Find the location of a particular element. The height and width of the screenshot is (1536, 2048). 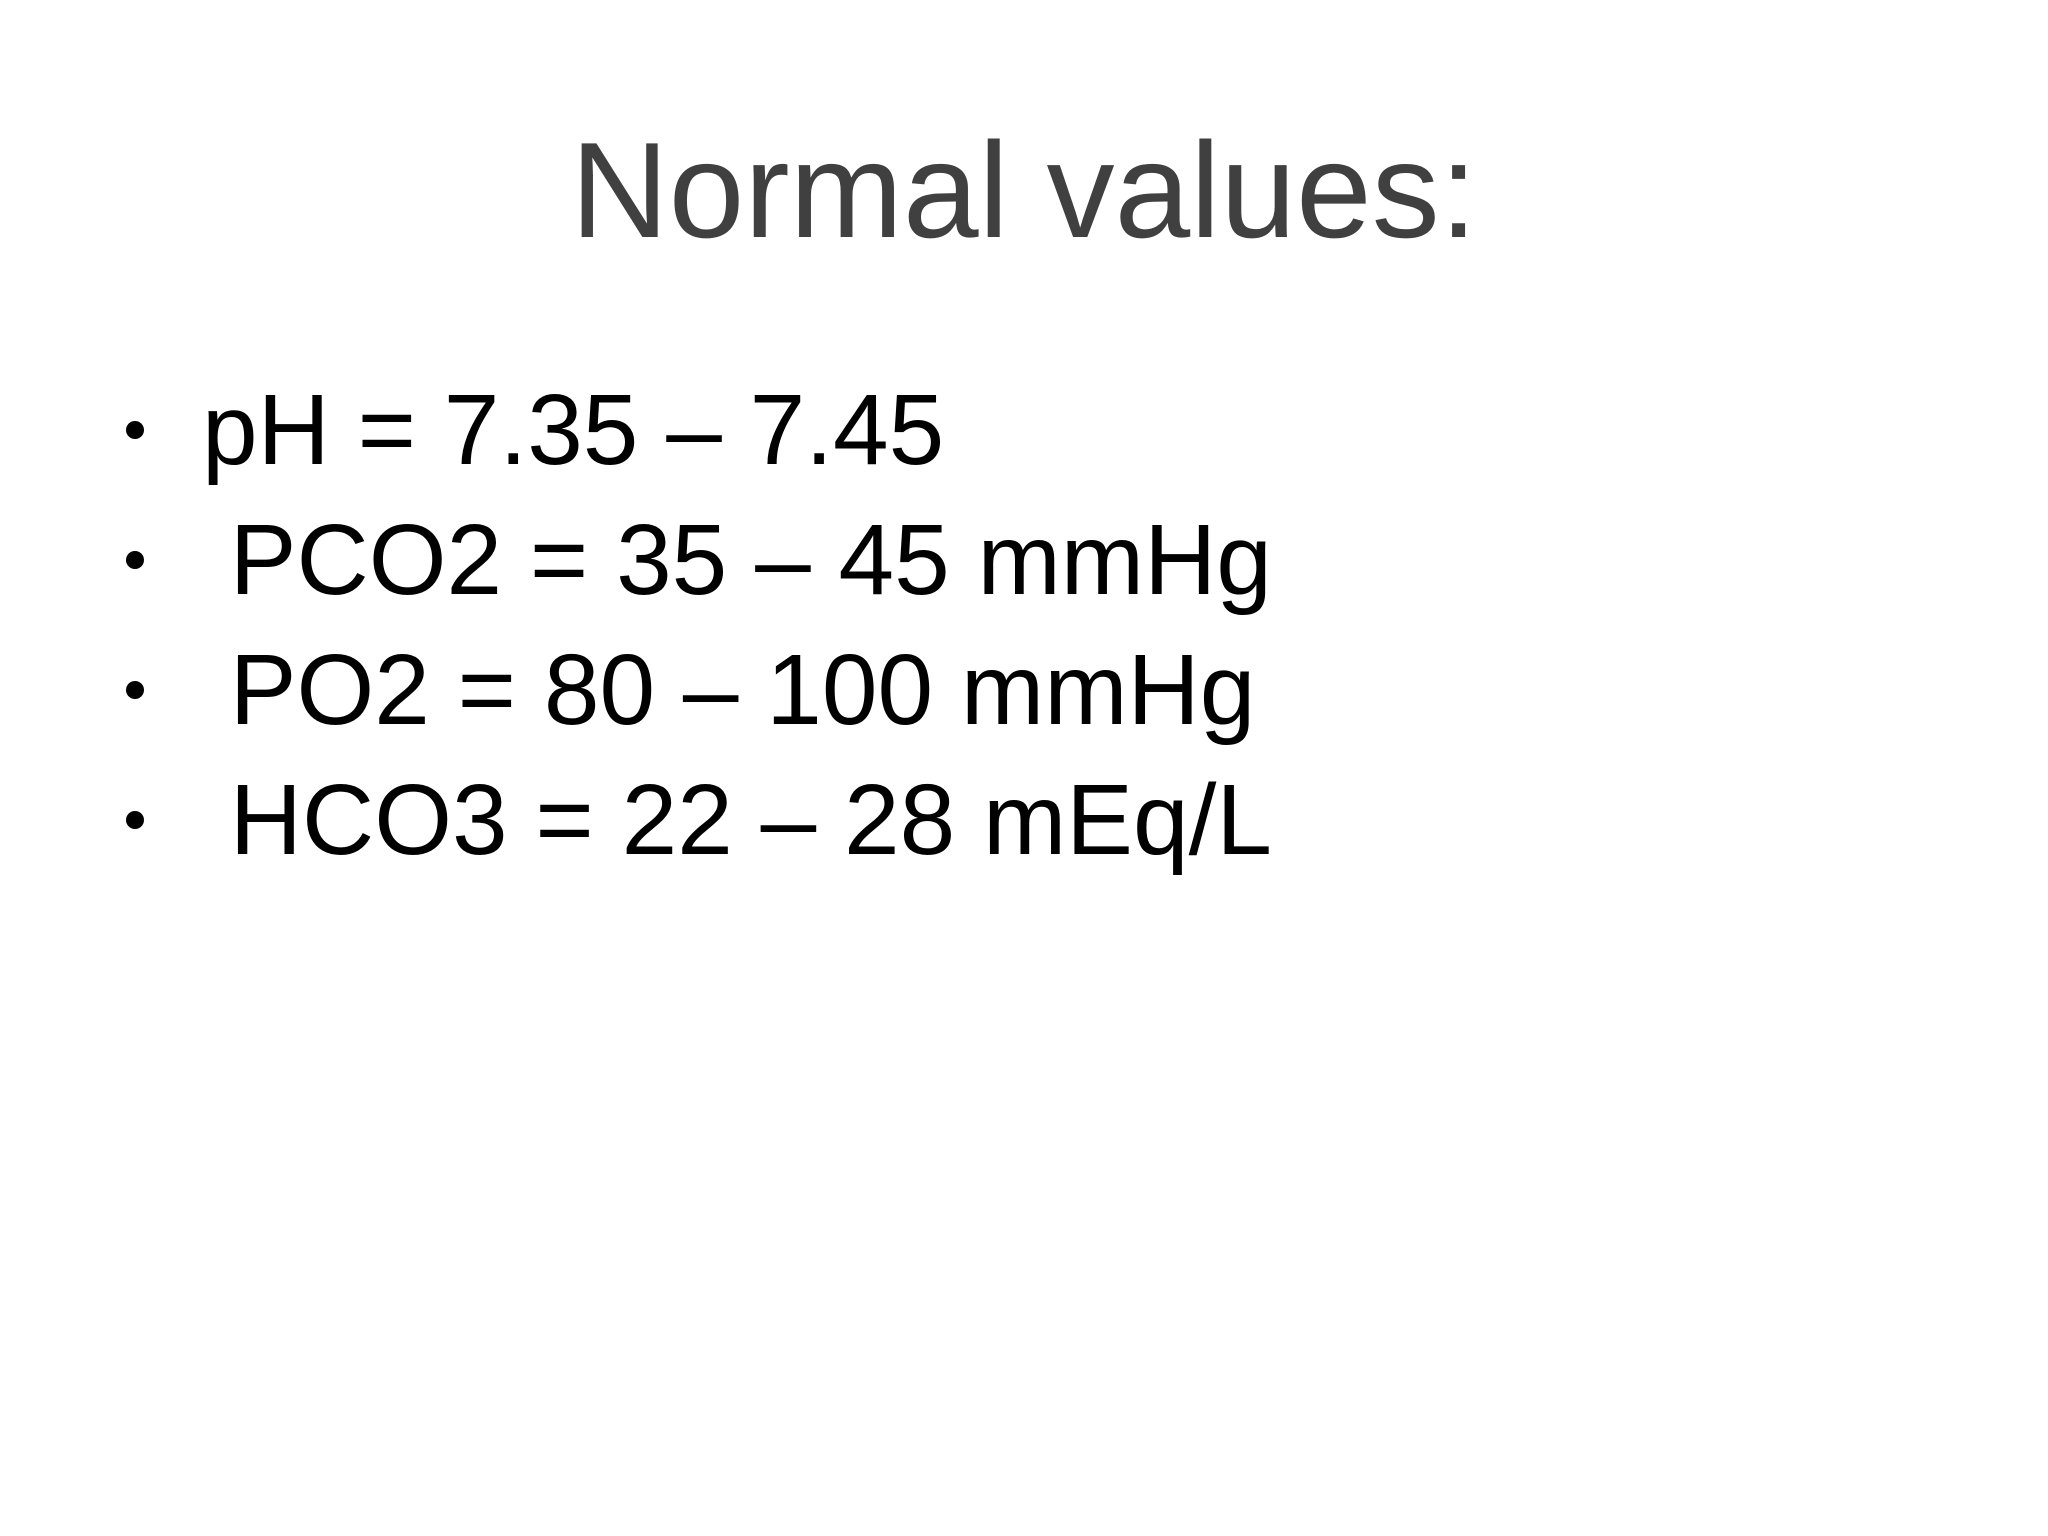

bullet-text: HCO3 = 22 – 28 mEq/L is located at coordinates (737, 820).